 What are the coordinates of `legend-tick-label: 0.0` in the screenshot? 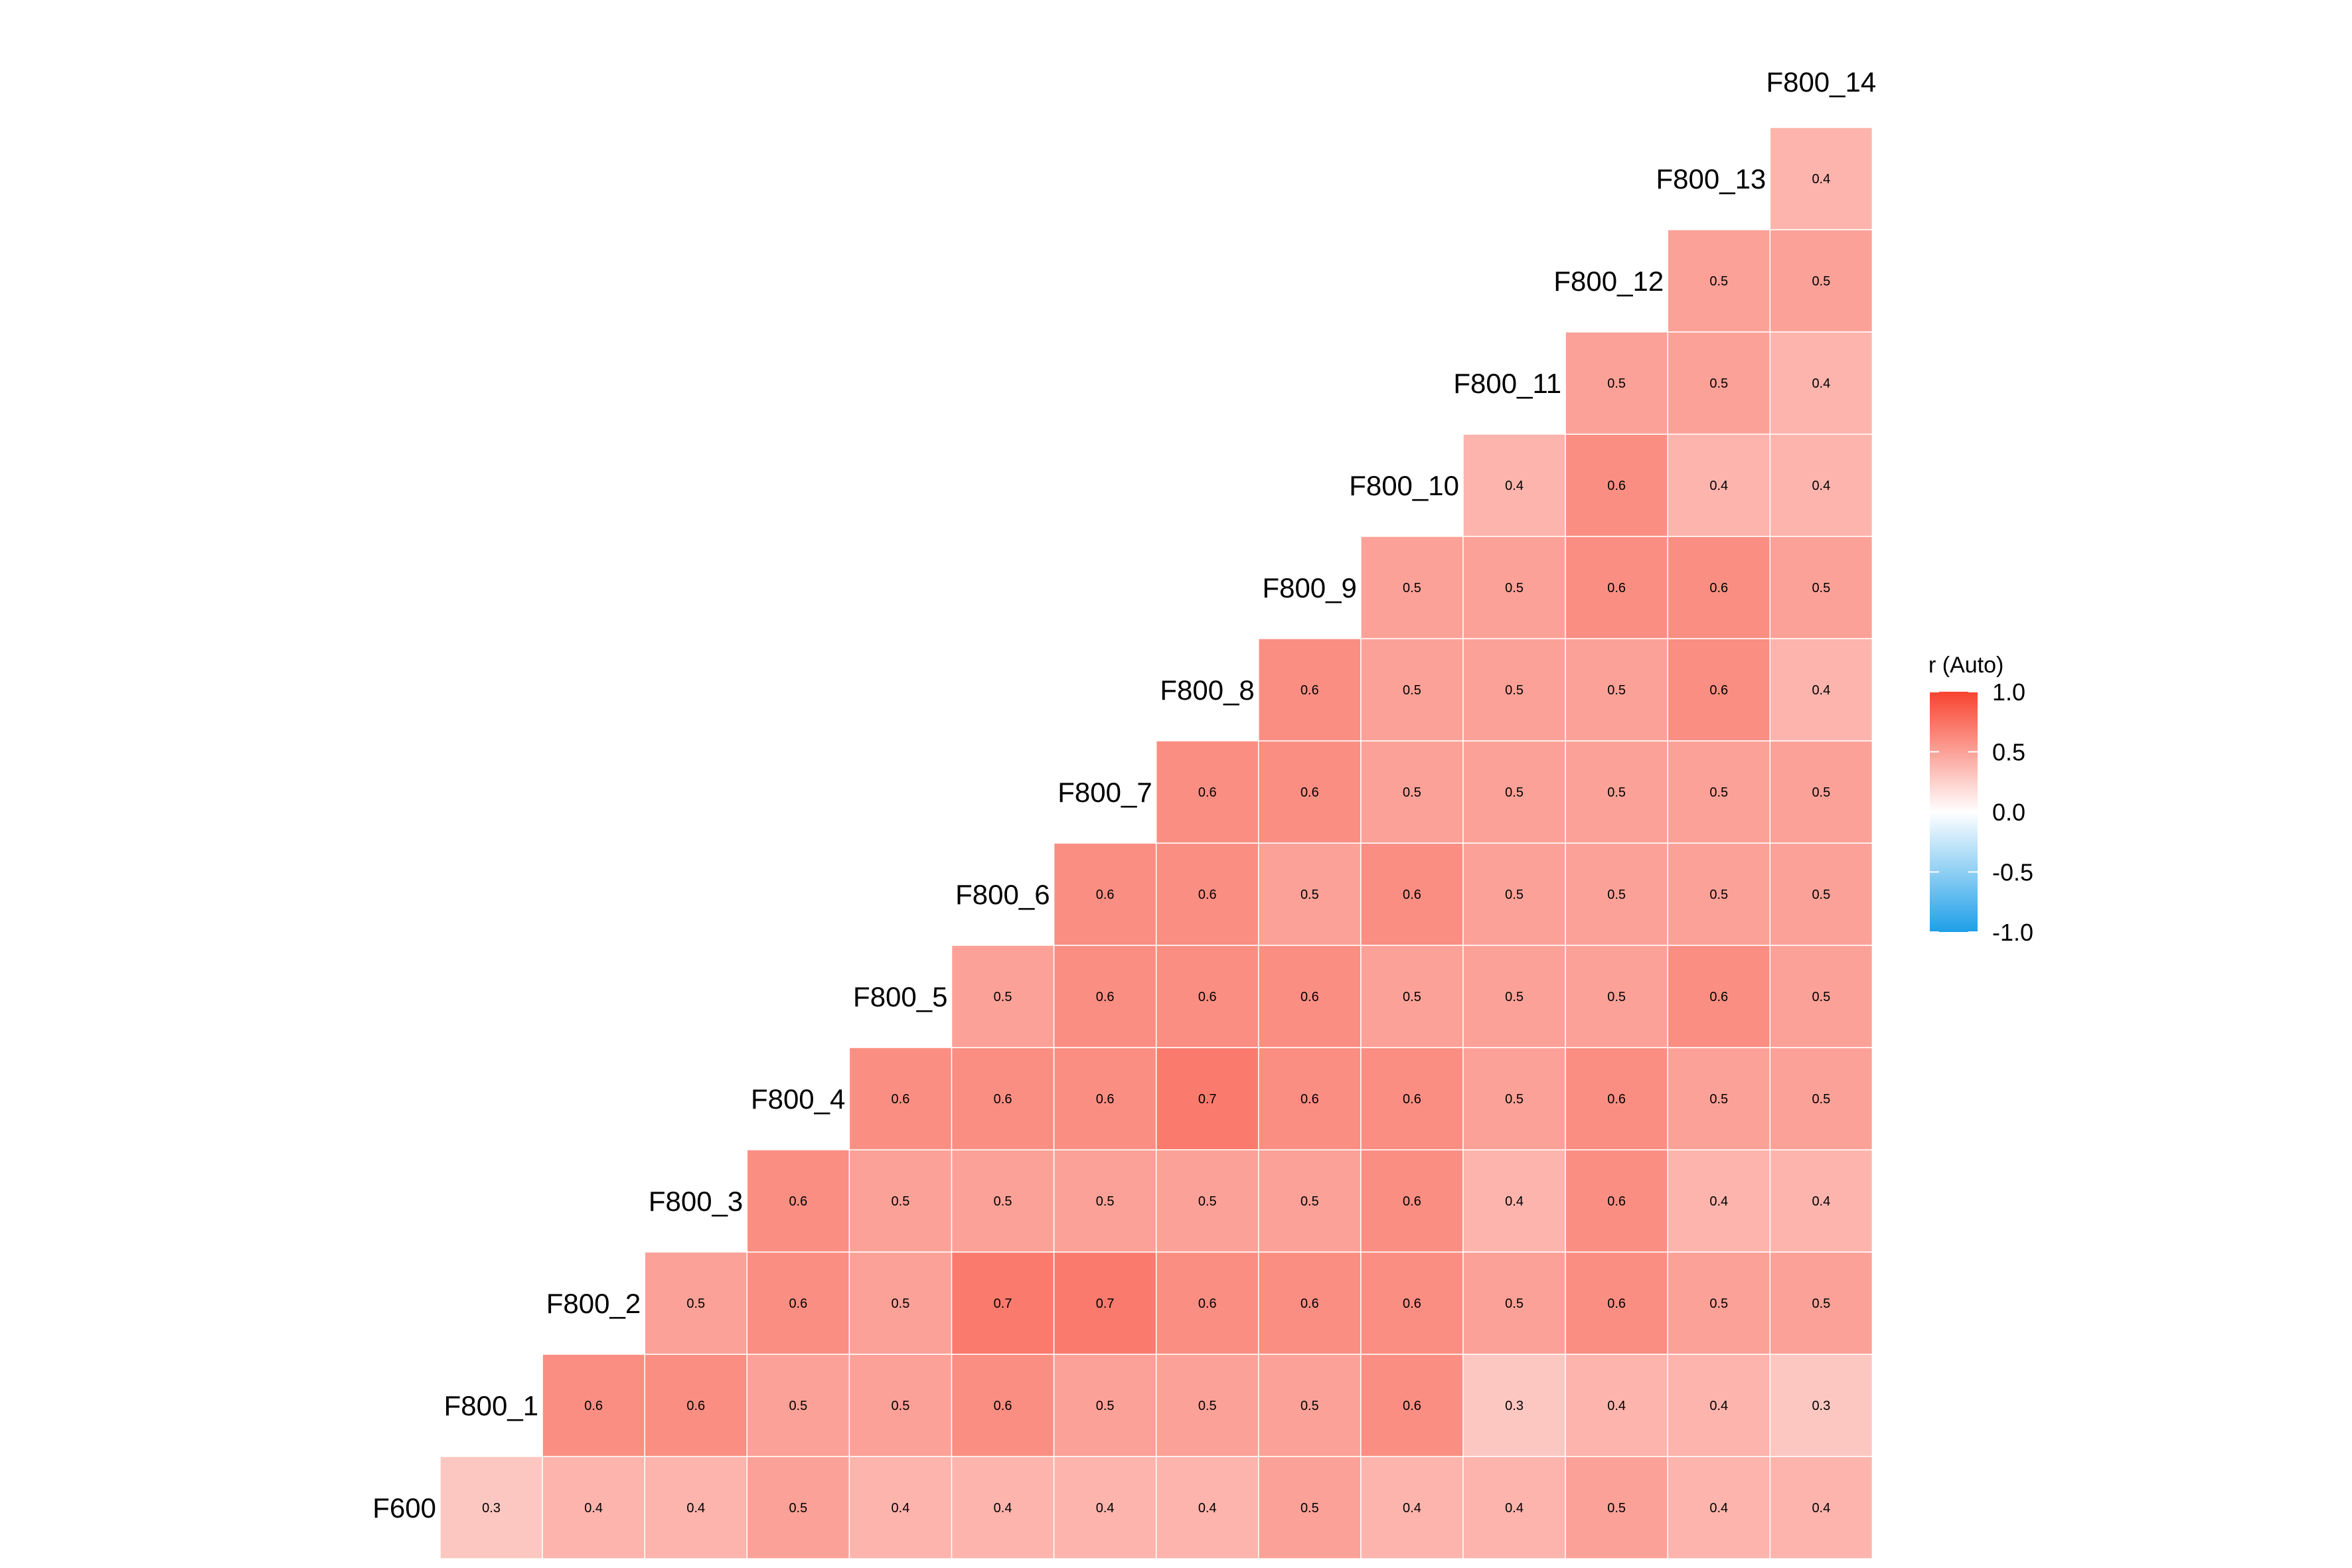 It's located at (2009, 813).